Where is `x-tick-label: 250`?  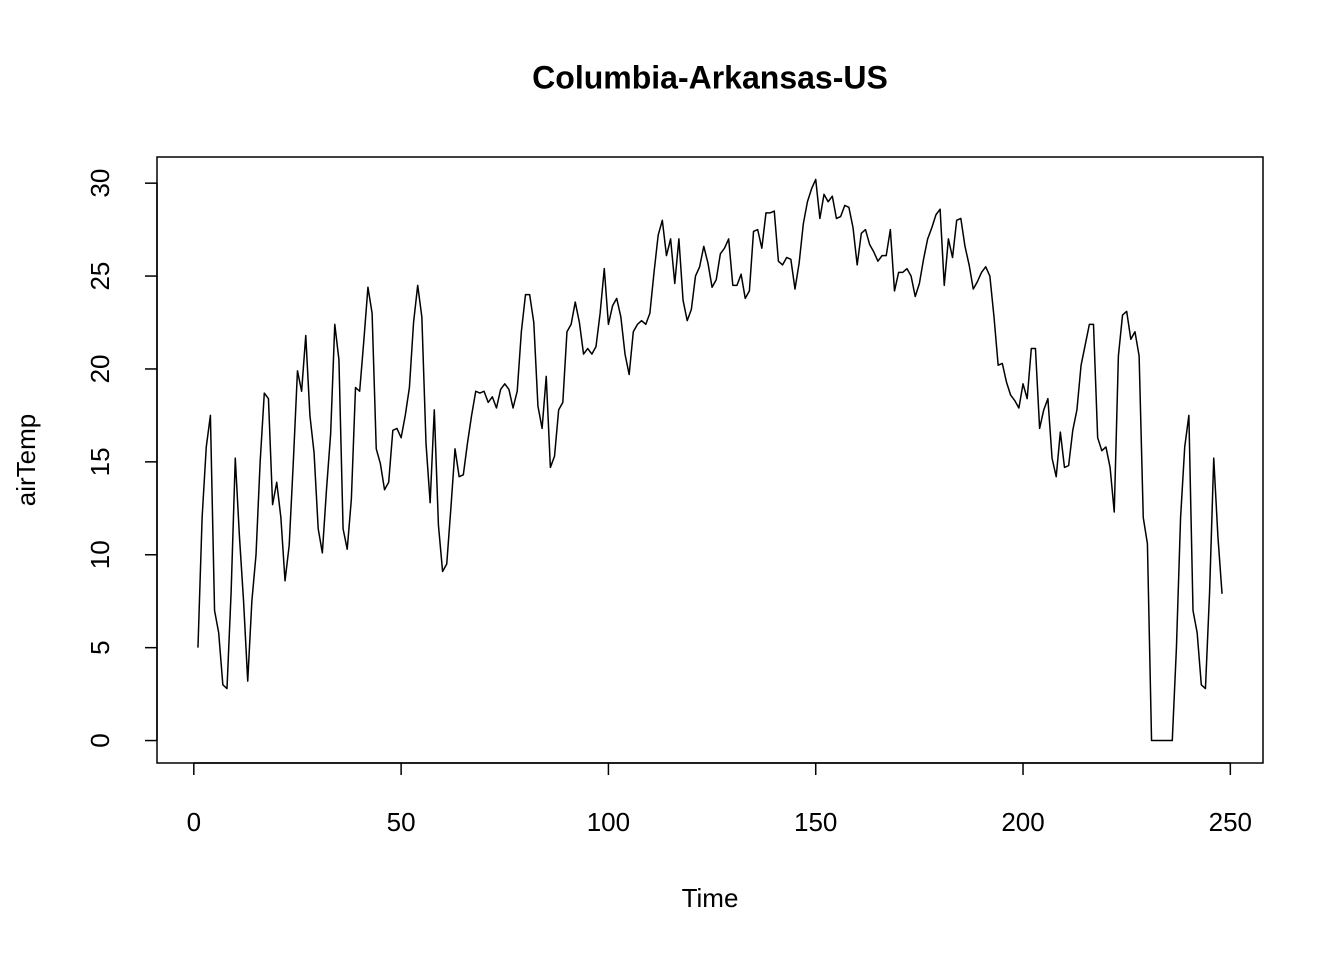
x-tick-label: 250 is located at coordinates (1230, 822).